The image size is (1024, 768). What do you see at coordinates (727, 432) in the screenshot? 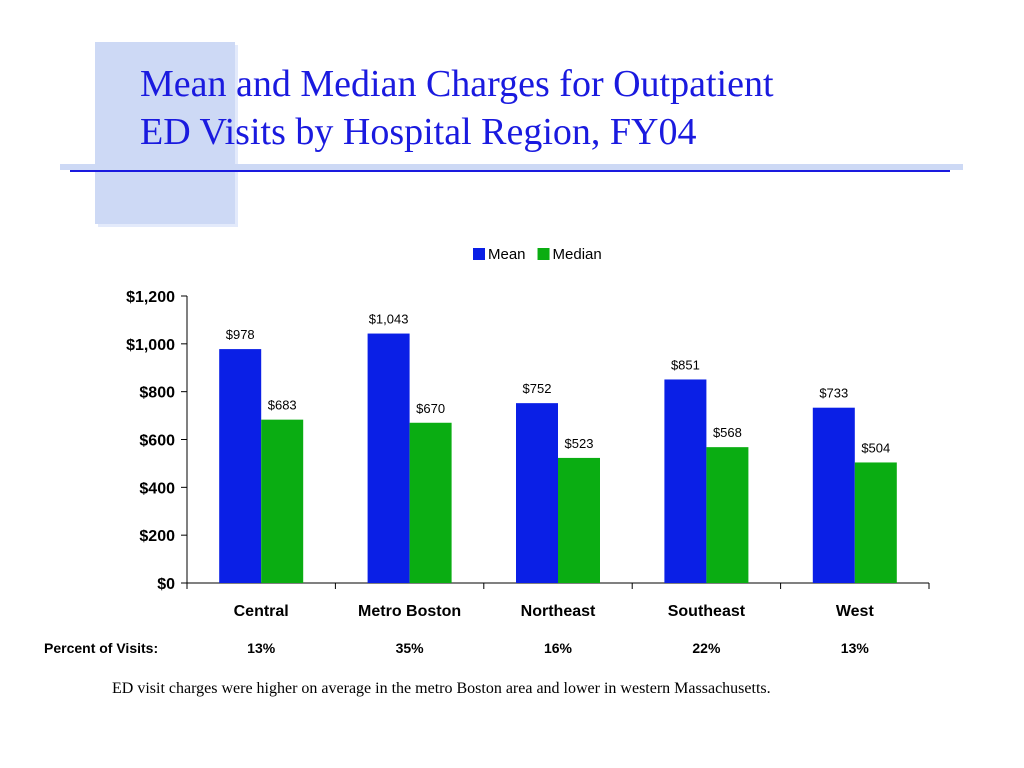
I see `data-label-median: $568` at bounding box center [727, 432].